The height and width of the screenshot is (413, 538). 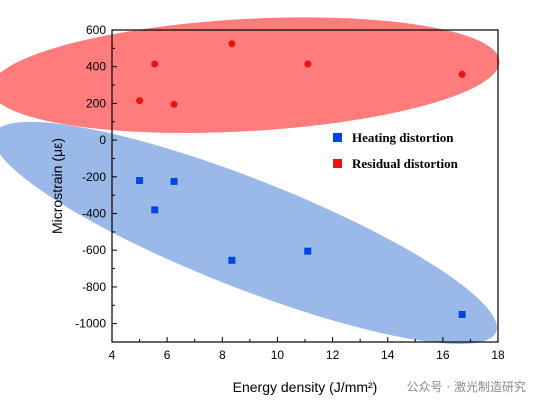 What do you see at coordinates (405, 163) in the screenshot?
I see `legend-residual-label: Residual distortion` at bounding box center [405, 163].